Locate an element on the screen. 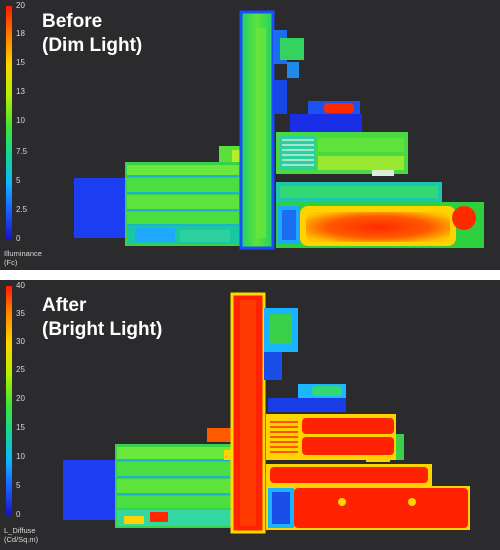 Image resolution: width=500 pixels, height=550 pixels. legend-tick: 35 is located at coordinates (20, 313).